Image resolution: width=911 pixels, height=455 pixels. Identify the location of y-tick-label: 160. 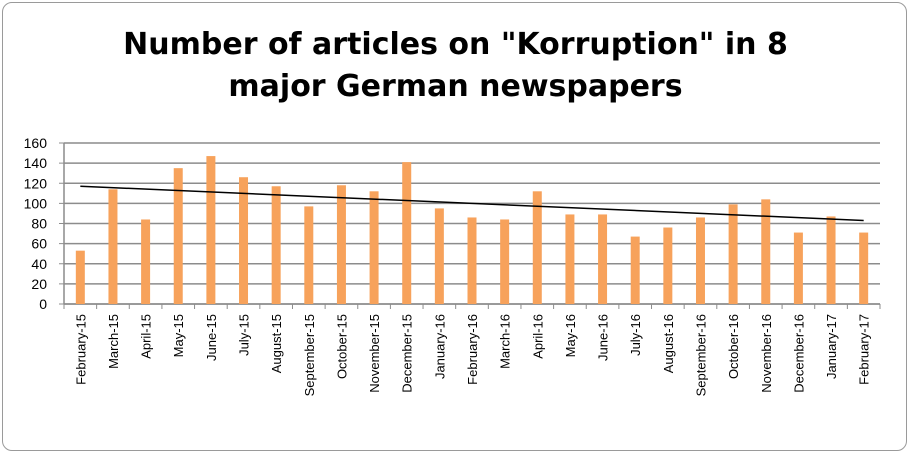
(36, 143).